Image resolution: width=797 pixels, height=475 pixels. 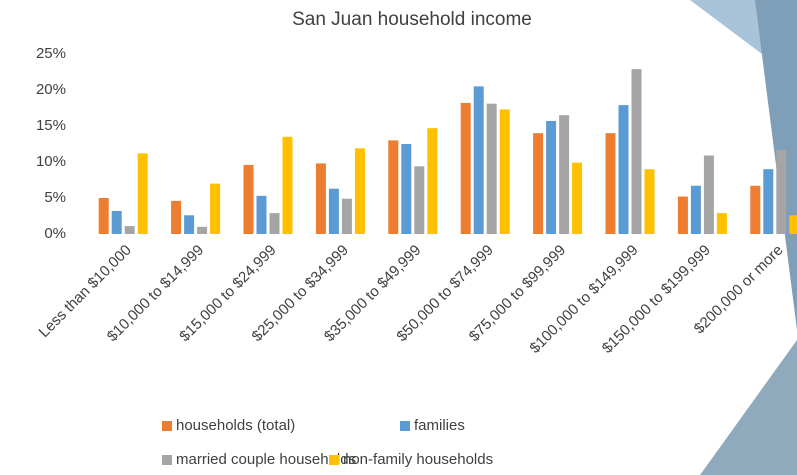 I want to click on y-tick-label: 25%, so click(x=51, y=53).